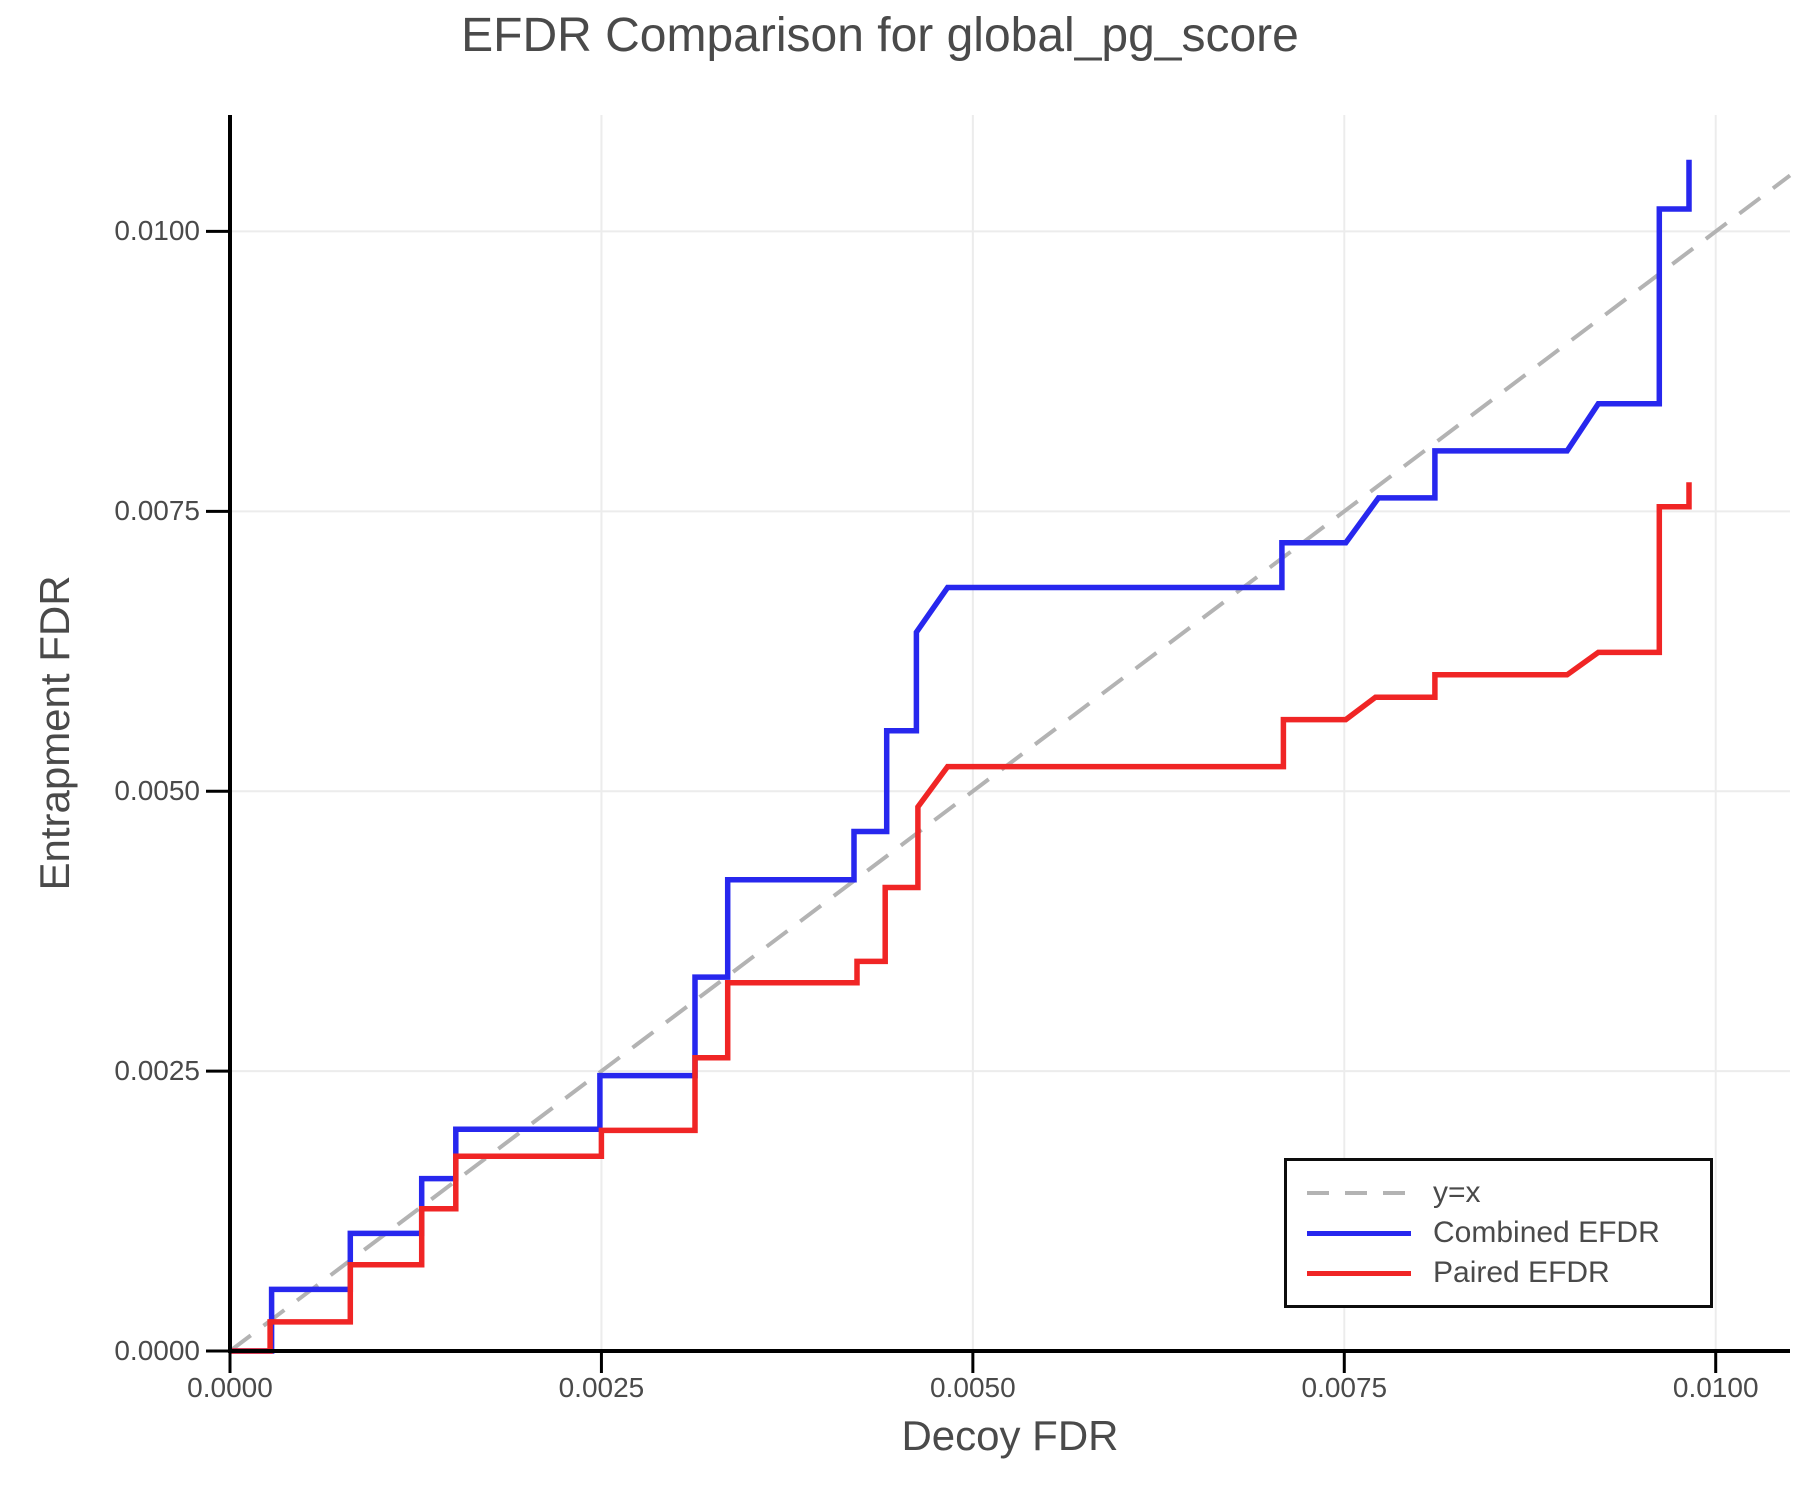  Describe the element at coordinates (157, 231) in the screenshot. I see `y-tick-label: 0.0100` at that location.